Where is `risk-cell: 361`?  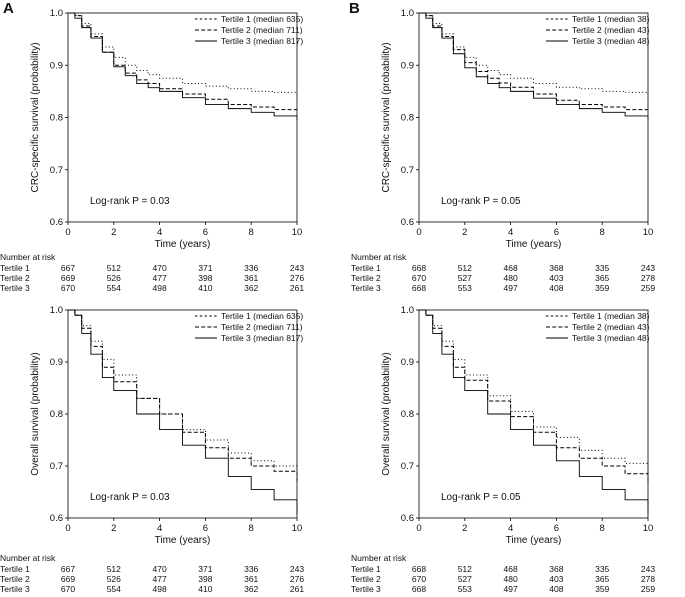 risk-cell: 361 is located at coordinates (251, 278).